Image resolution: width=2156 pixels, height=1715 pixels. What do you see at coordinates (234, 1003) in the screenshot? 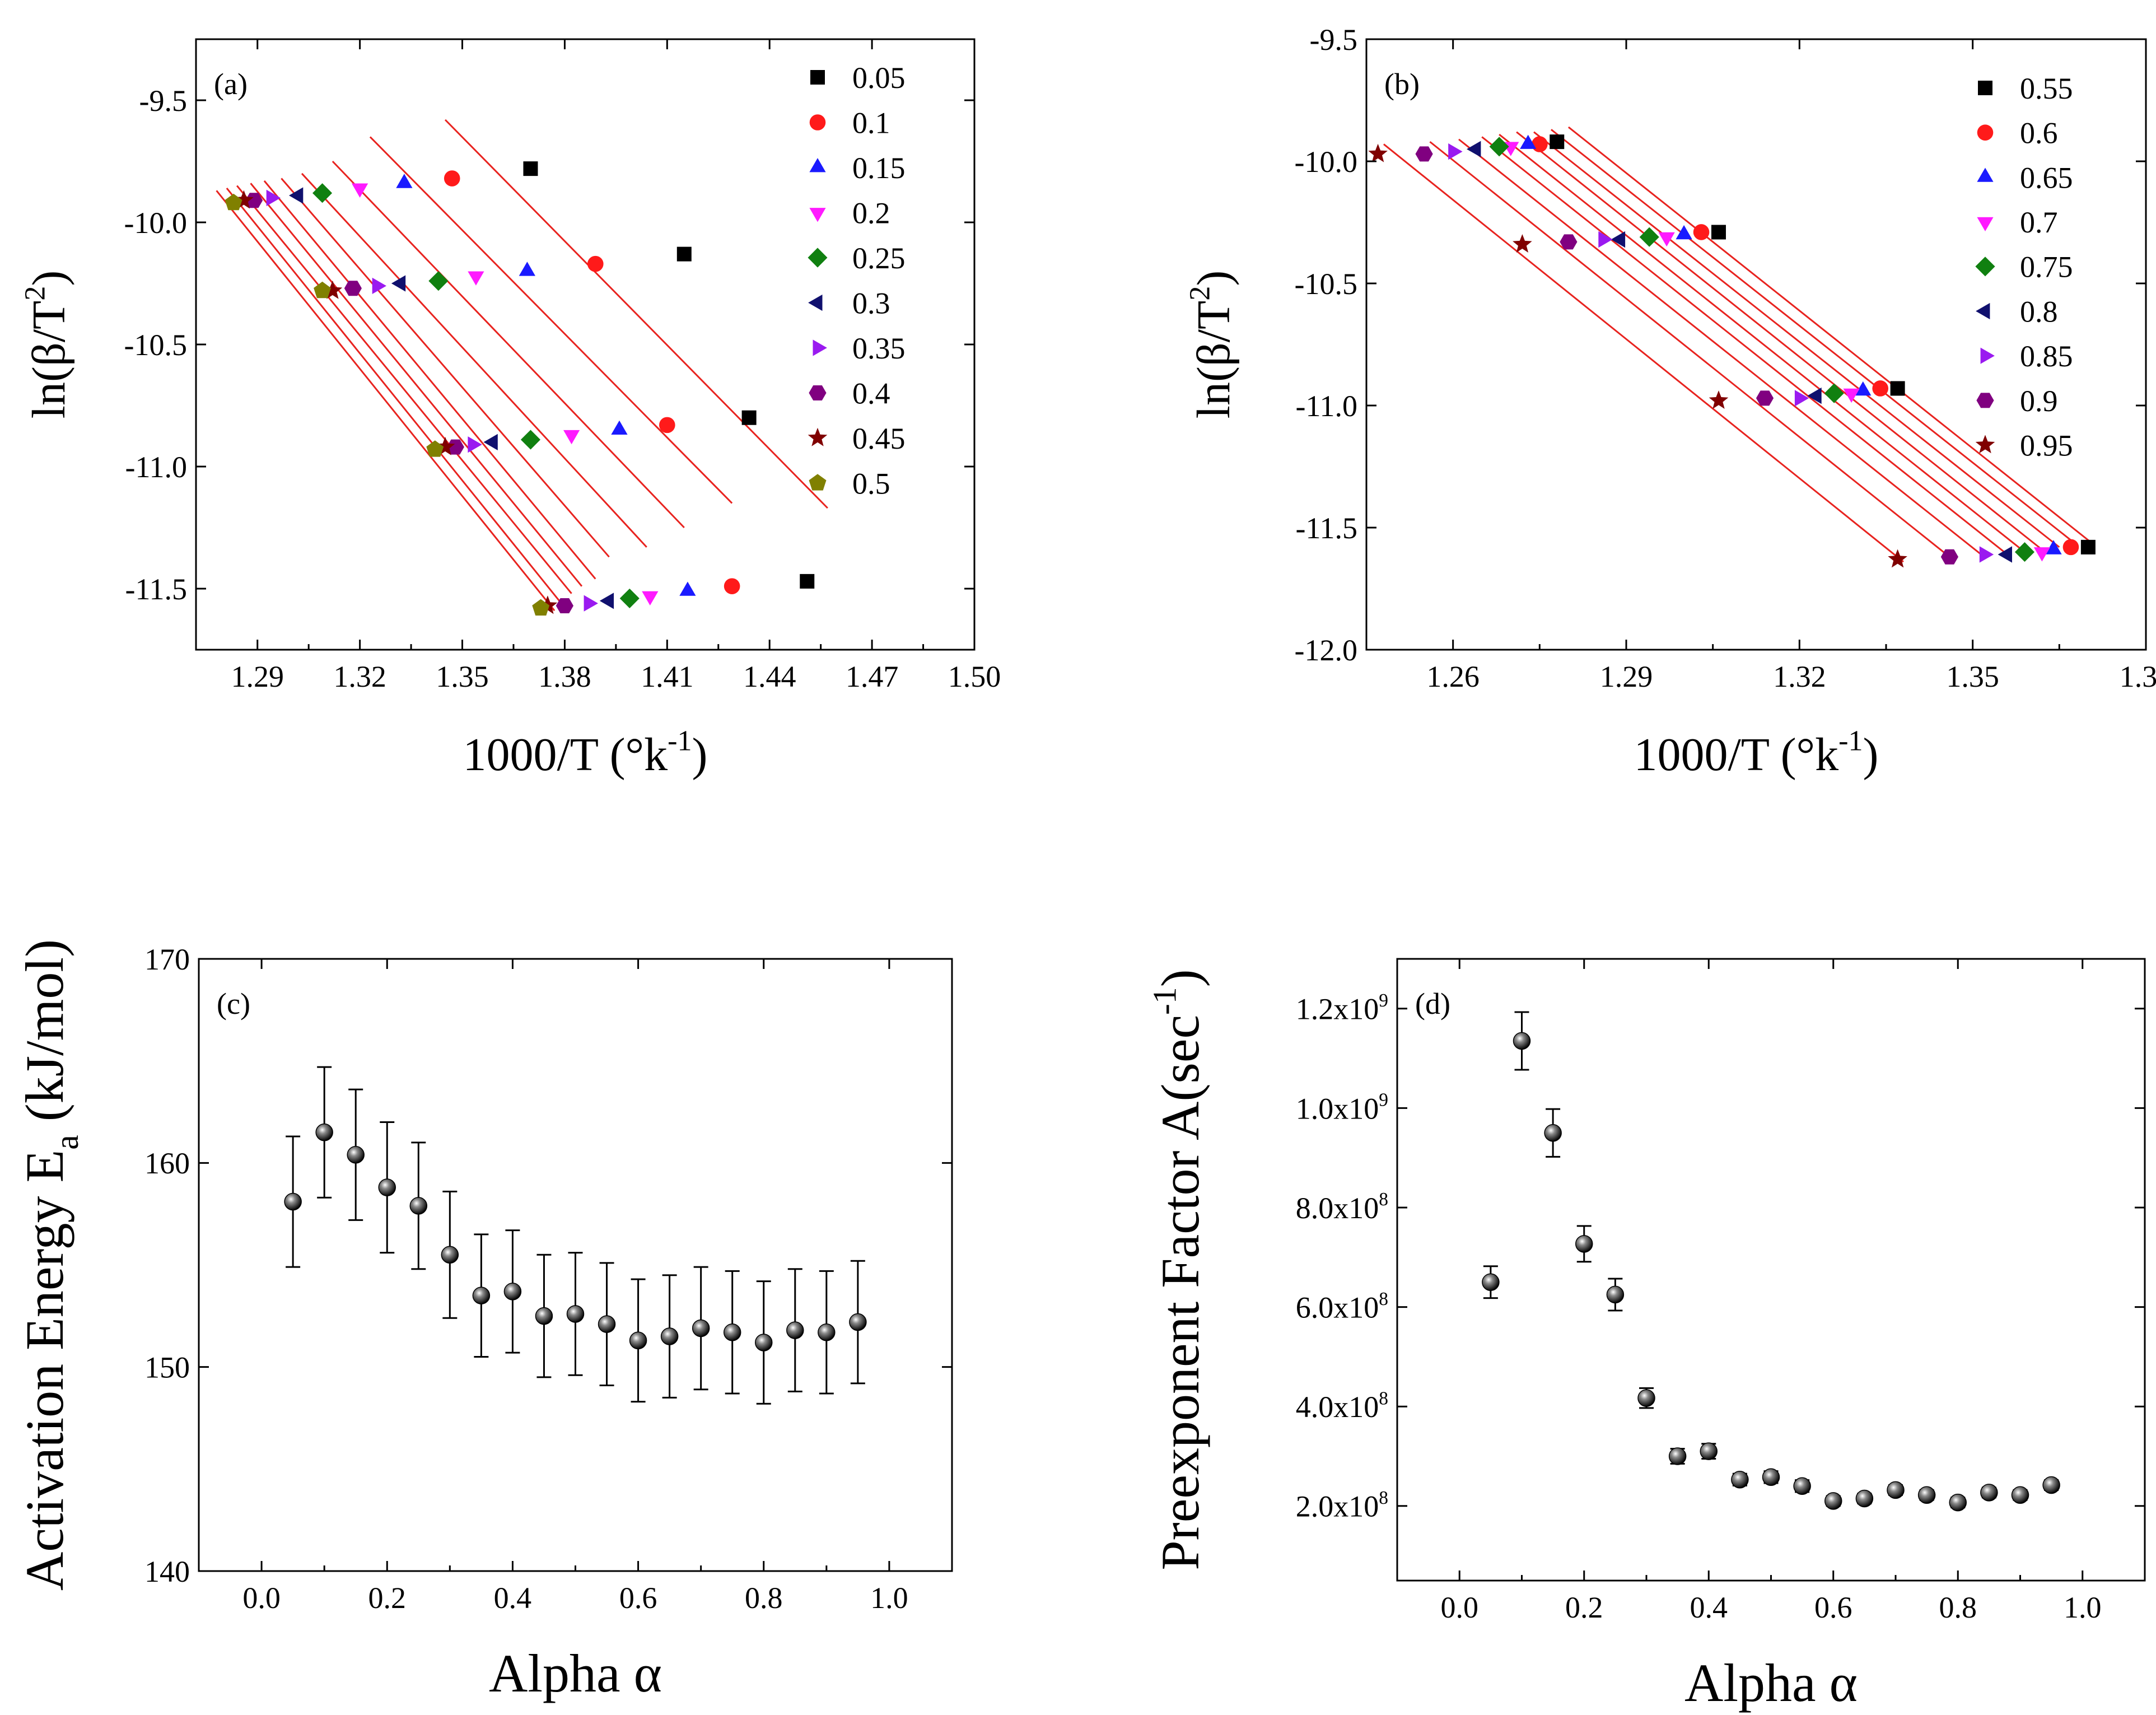
I see `panel-label: (c)` at bounding box center [234, 1003].